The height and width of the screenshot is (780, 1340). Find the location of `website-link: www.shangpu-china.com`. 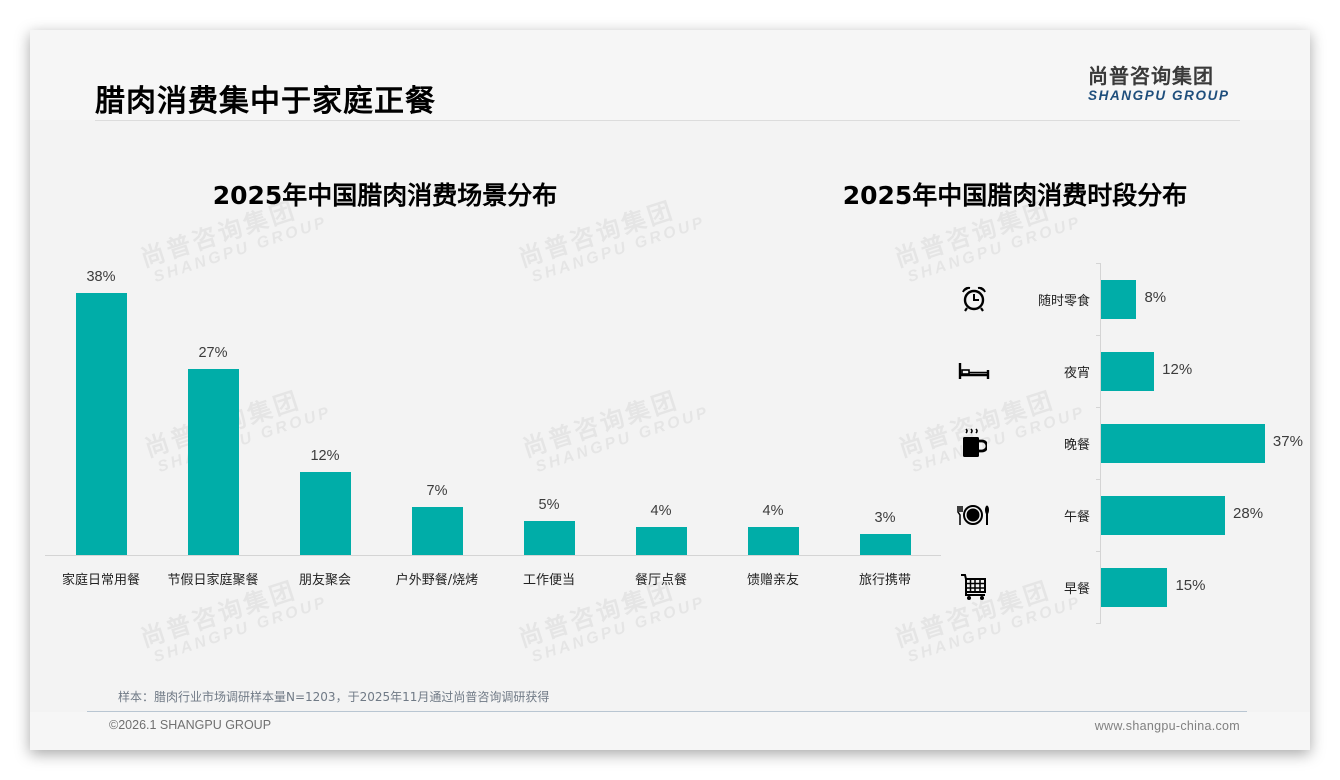

website-link: www.shangpu-china.com is located at coordinates (1167, 726).